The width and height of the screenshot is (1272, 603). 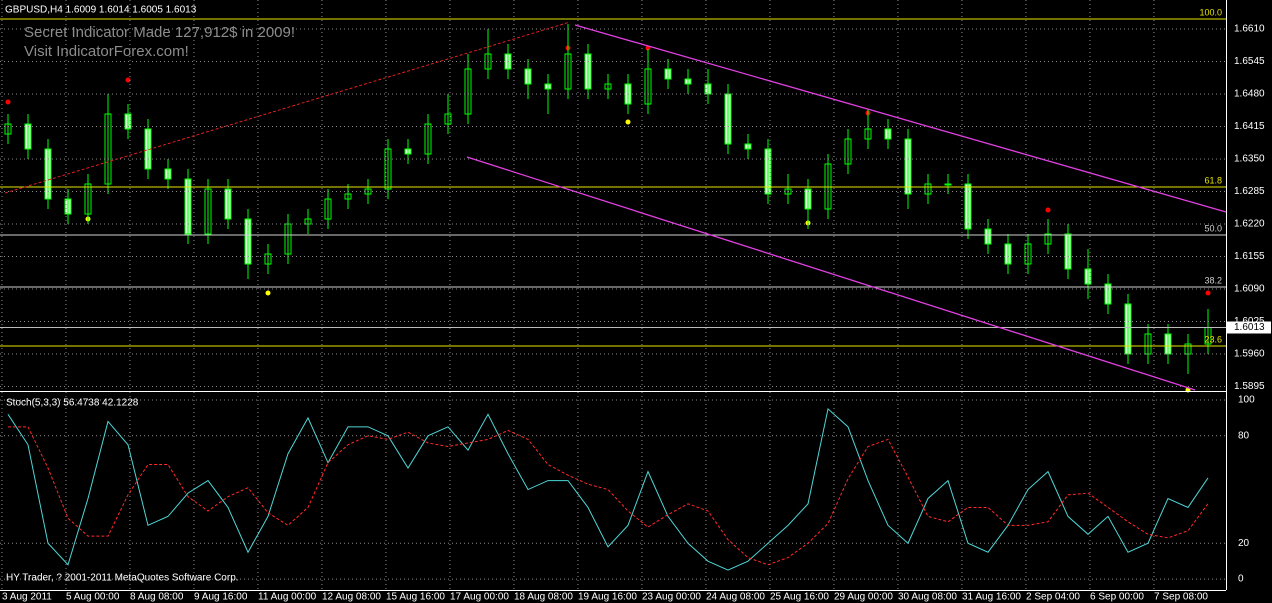 I want to click on x-tick-label: 7 Sep 08:00, so click(x=1181, y=597).